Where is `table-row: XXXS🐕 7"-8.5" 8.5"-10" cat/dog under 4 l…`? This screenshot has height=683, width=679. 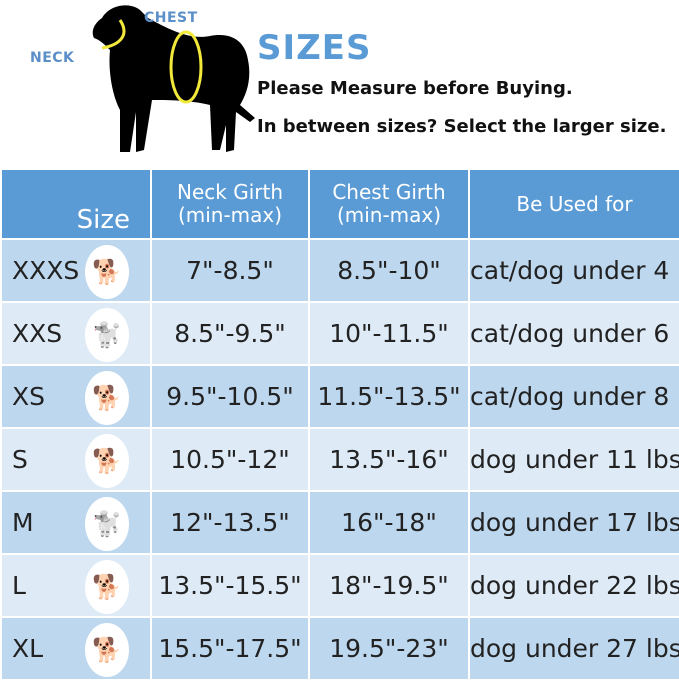 table-row: XXXS🐕 7"-8.5" 8.5"-10" cat/dog under 4 l… is located at coordinates (339, 270).